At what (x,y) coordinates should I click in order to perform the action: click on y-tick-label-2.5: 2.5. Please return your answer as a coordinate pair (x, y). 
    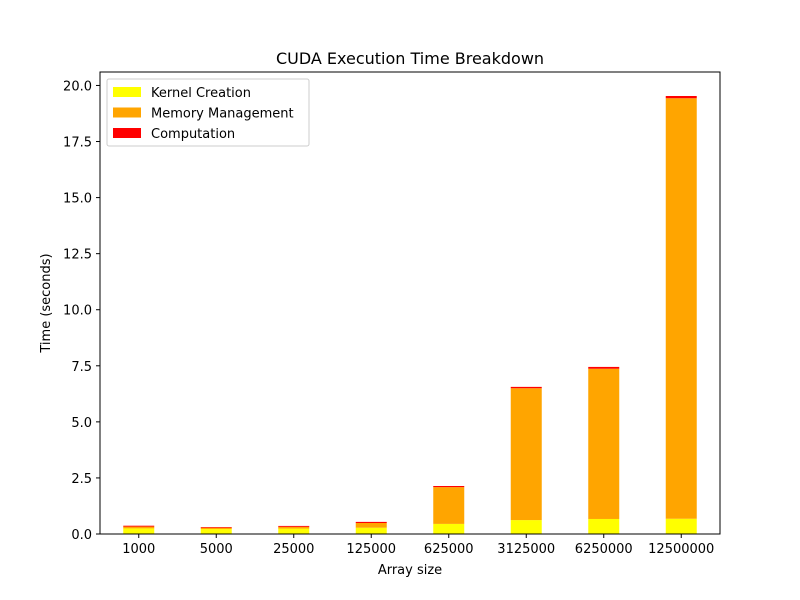
    Looking at the image, I should click on (81, 479).